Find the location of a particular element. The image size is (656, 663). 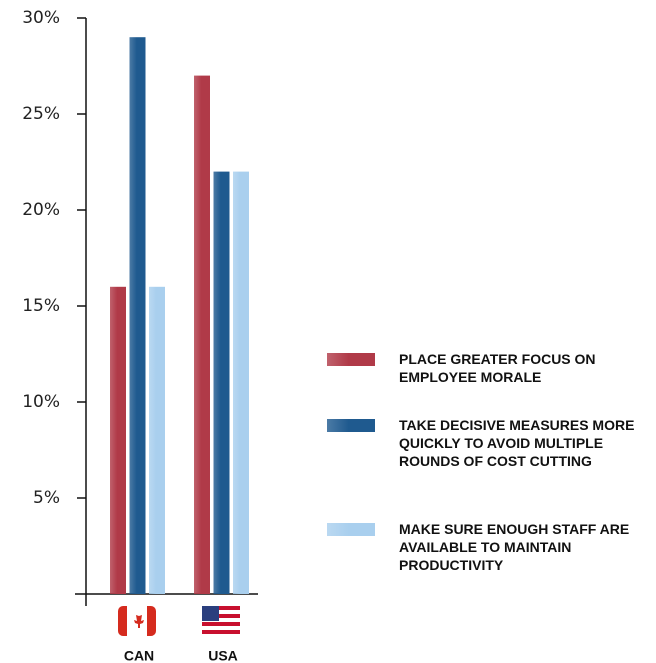

x-tick-label: USA is located at coordinates (223, 655).